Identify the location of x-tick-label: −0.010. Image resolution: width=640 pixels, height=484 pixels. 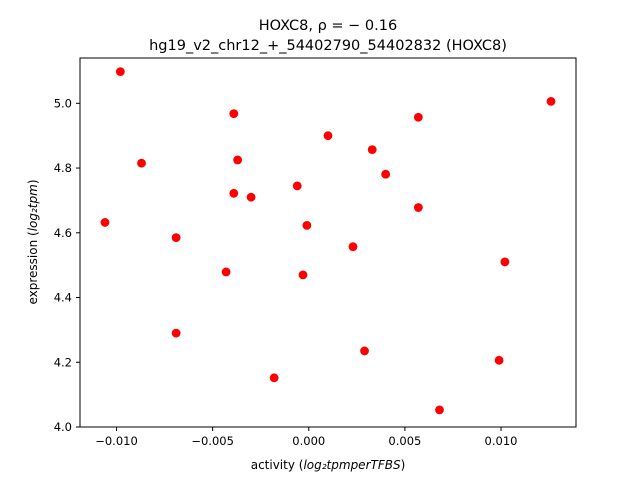
(116, 441).